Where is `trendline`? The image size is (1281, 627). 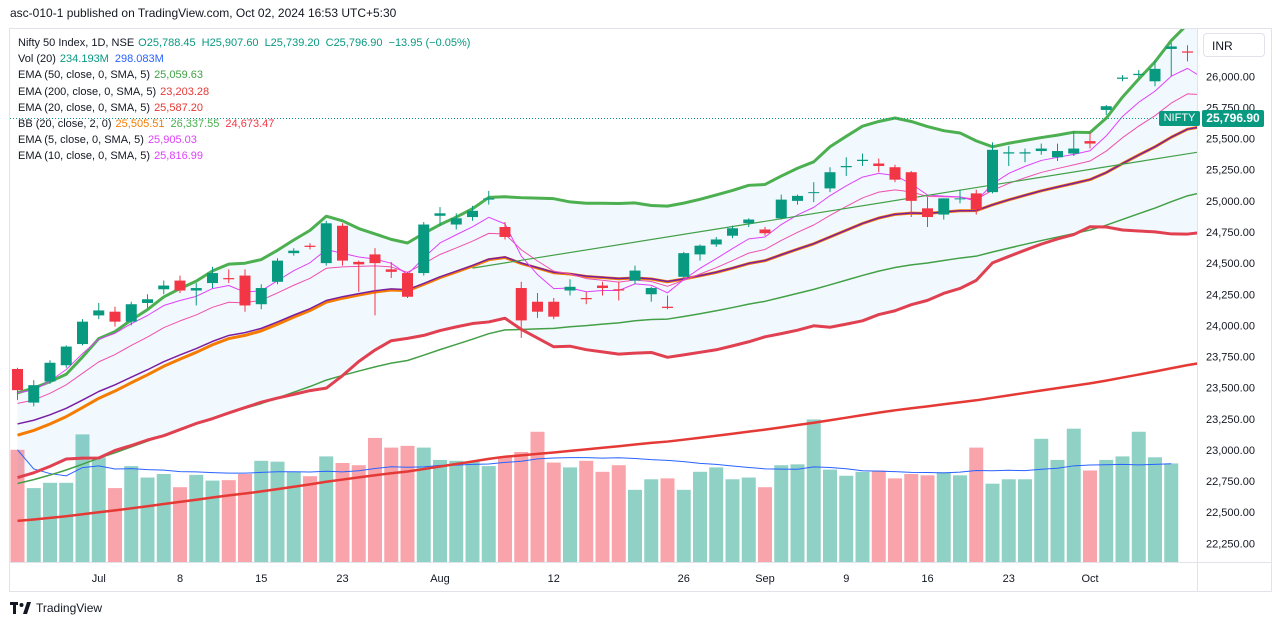
trendline is located at coordinates (834, 210).